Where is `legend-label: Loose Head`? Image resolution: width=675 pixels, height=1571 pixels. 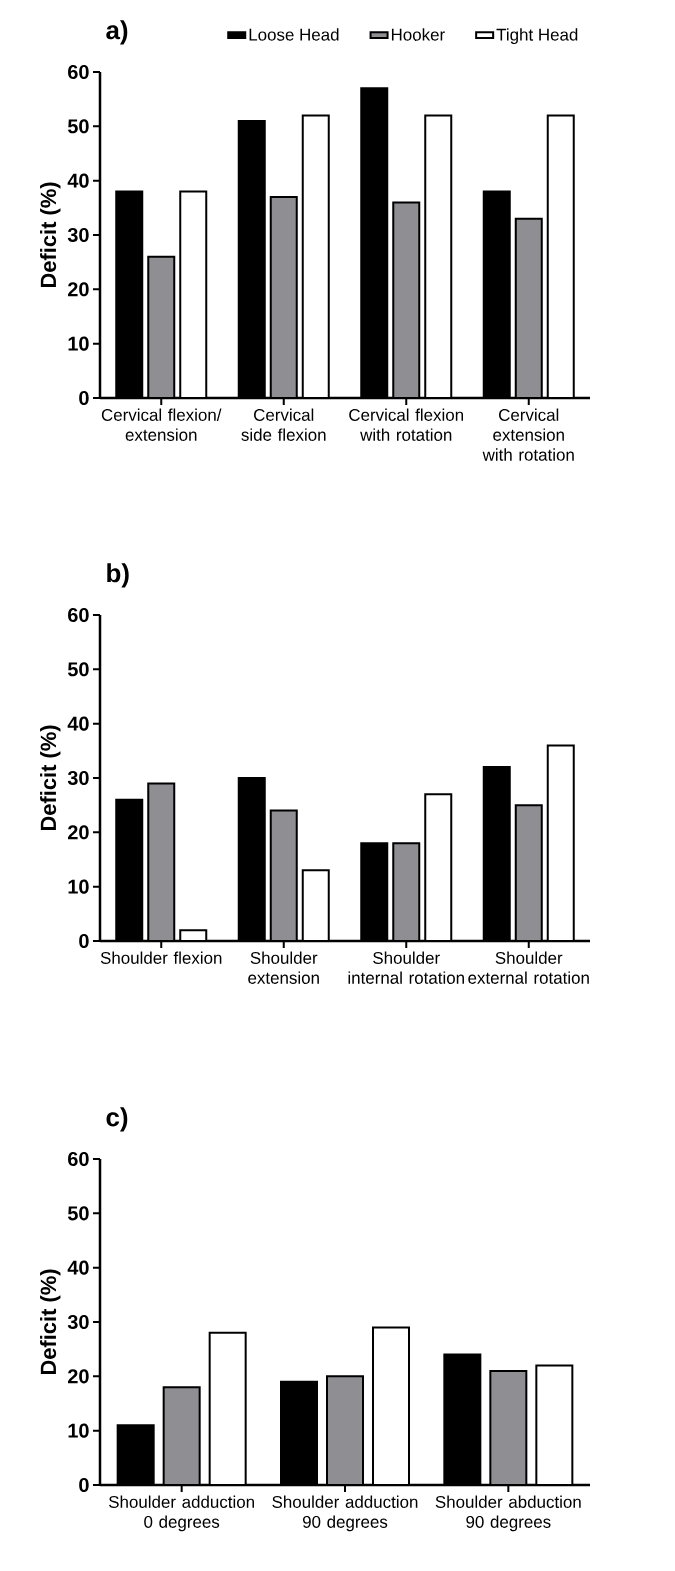 legend-label: Loose Head is located at coordinates (294, 34).